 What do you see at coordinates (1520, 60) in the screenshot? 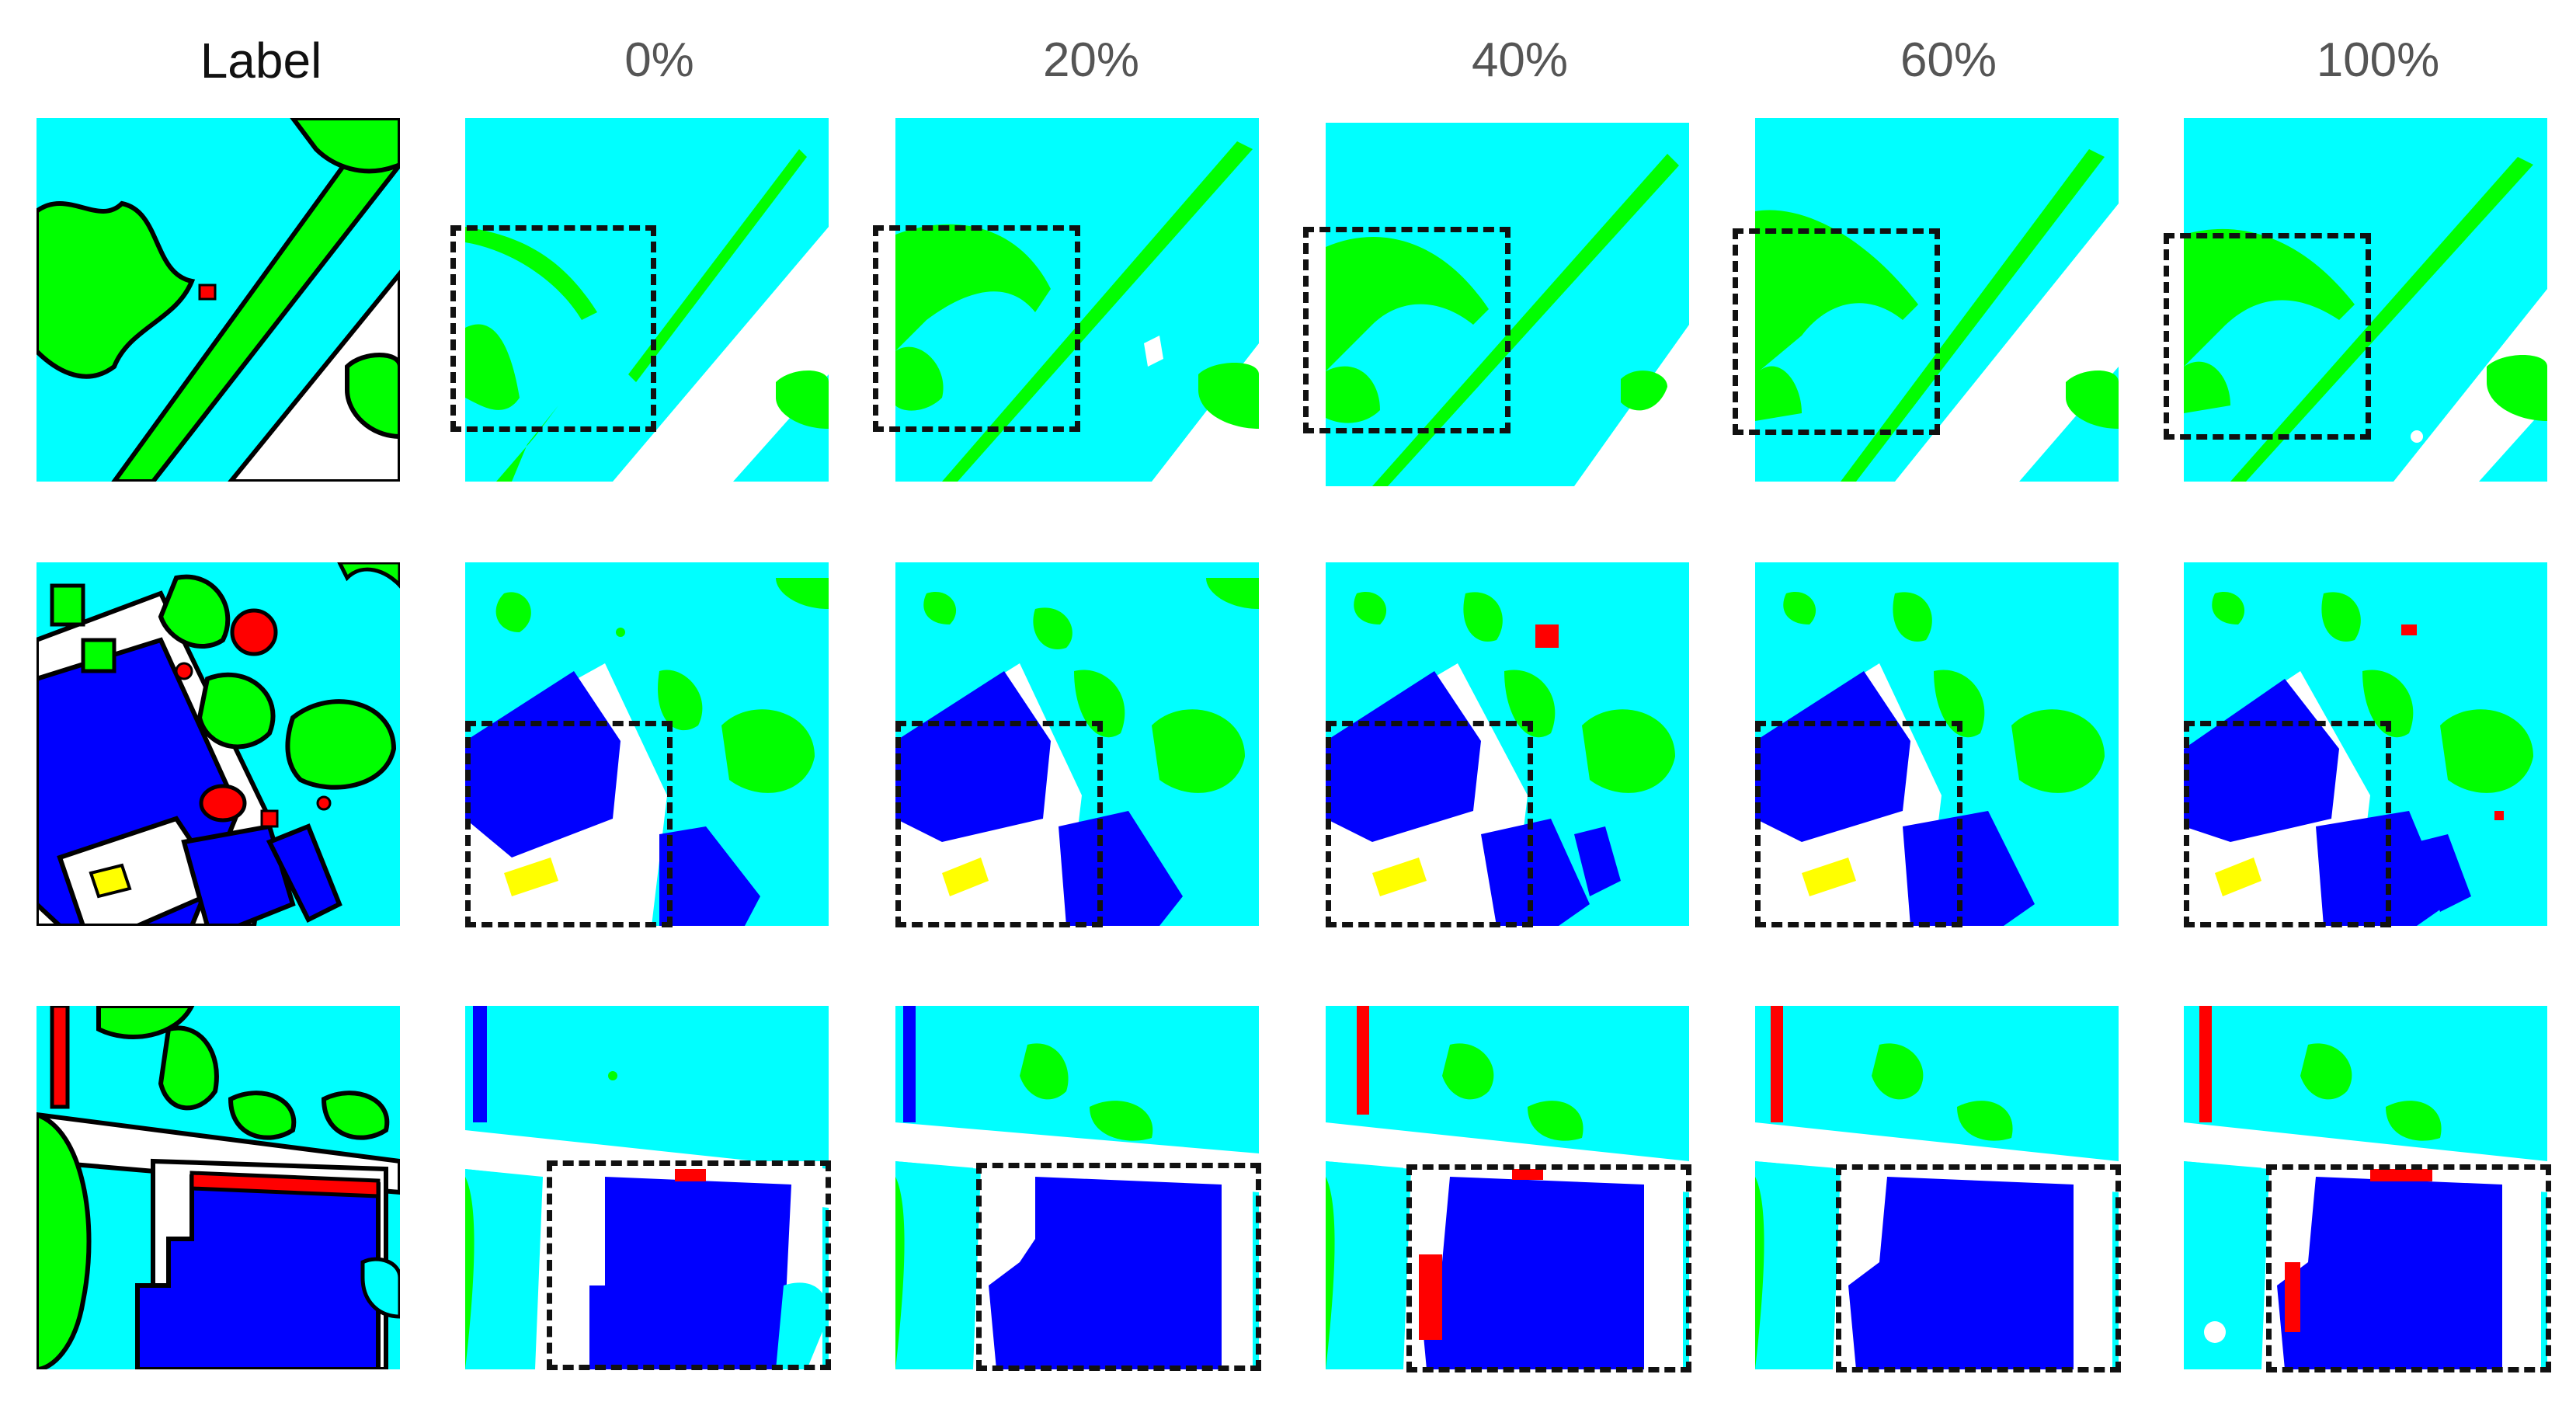
I see `column-header-40-percent: 40%` at bounding box center [1520, 60].